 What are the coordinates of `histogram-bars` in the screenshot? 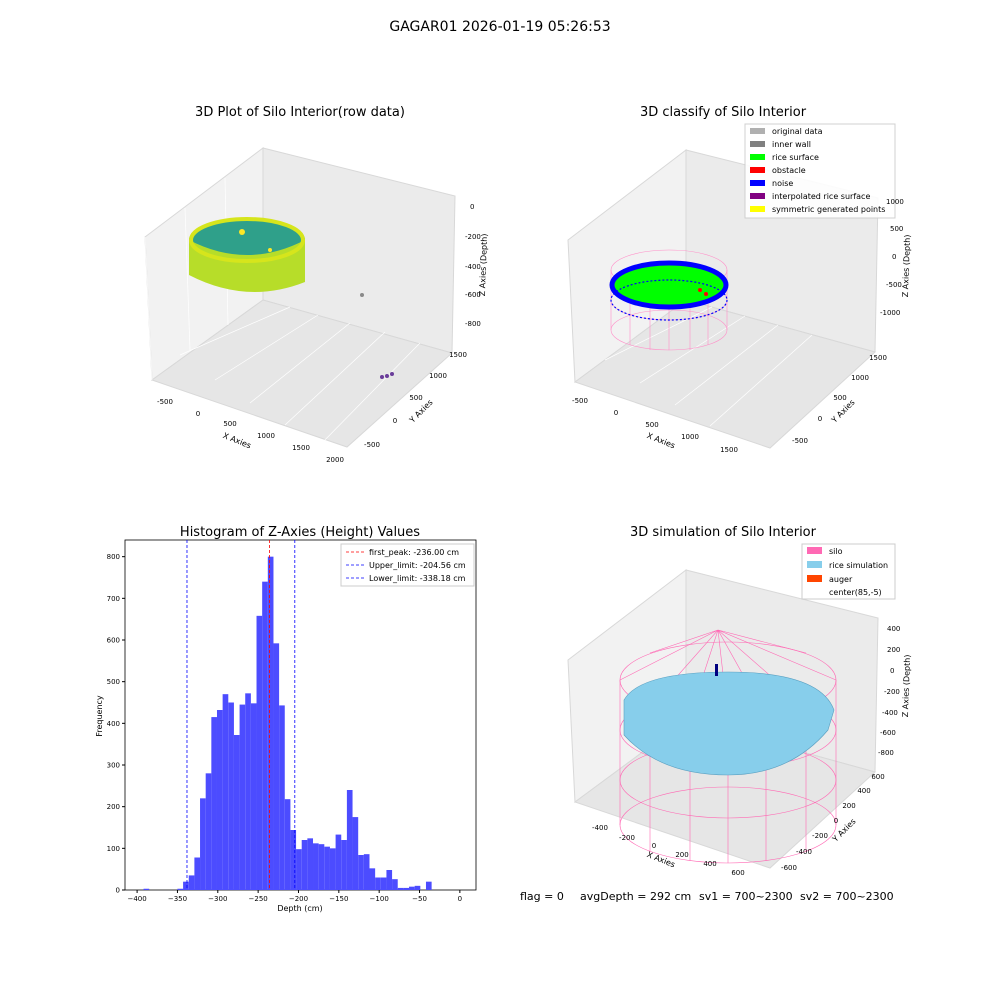 It's located at (287, 723).